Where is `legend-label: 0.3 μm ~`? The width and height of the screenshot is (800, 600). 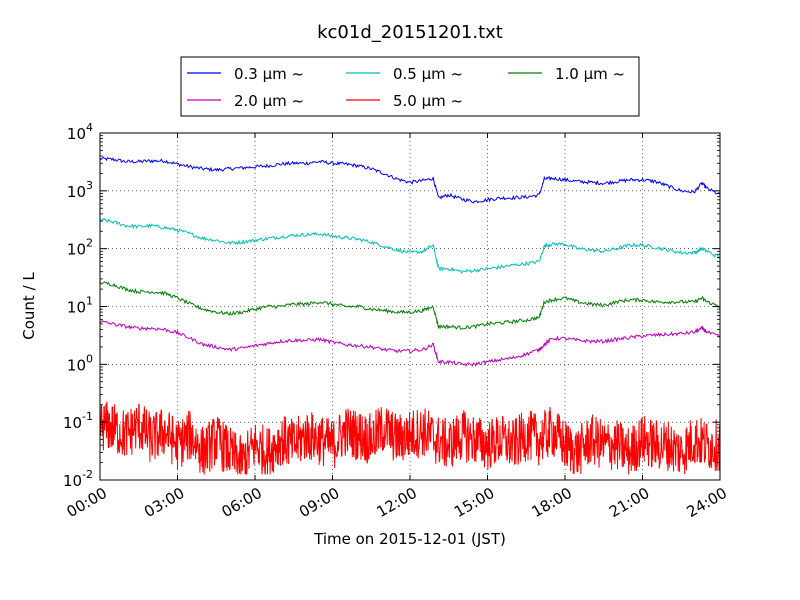
legend-label: 0.3 μm ~ is located at coordinates (269, 74).